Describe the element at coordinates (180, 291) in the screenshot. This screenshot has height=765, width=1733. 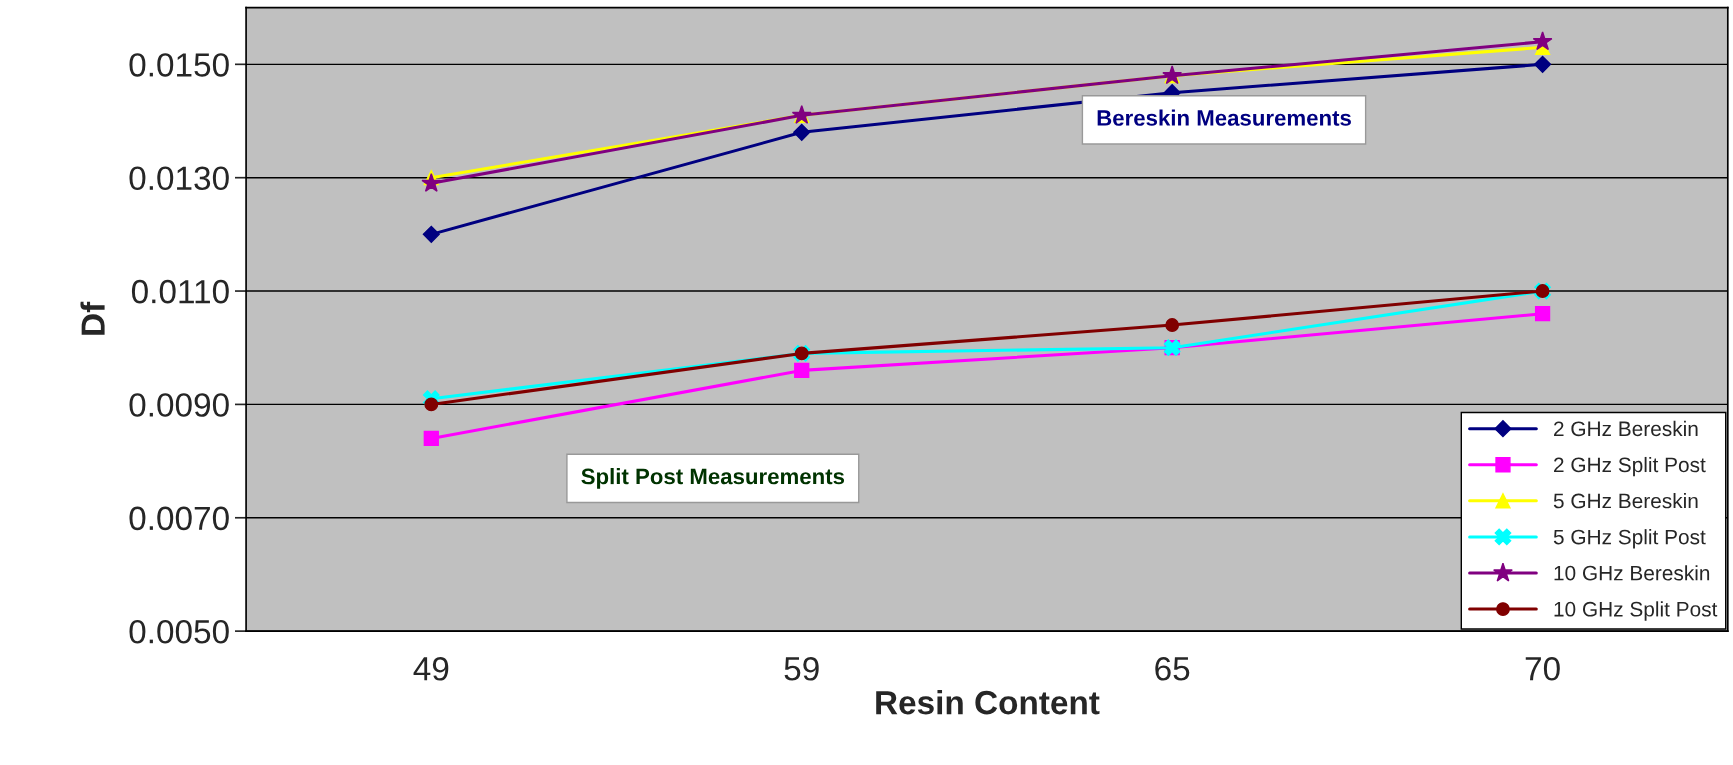
I see `y-tick-label: 0.0110` at that location.